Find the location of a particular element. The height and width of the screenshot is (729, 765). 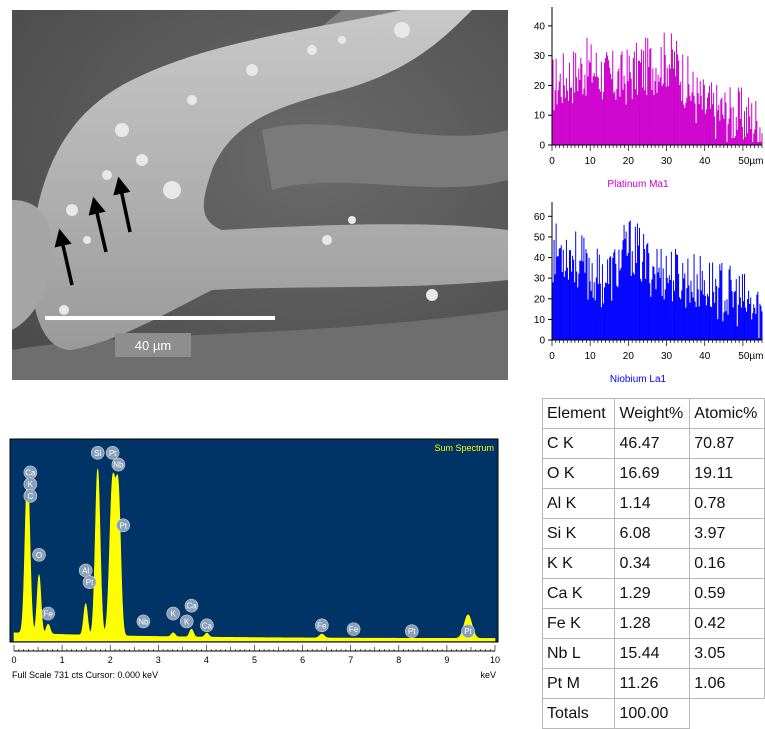

table-cell: K K is located at coordinates (578, 563).